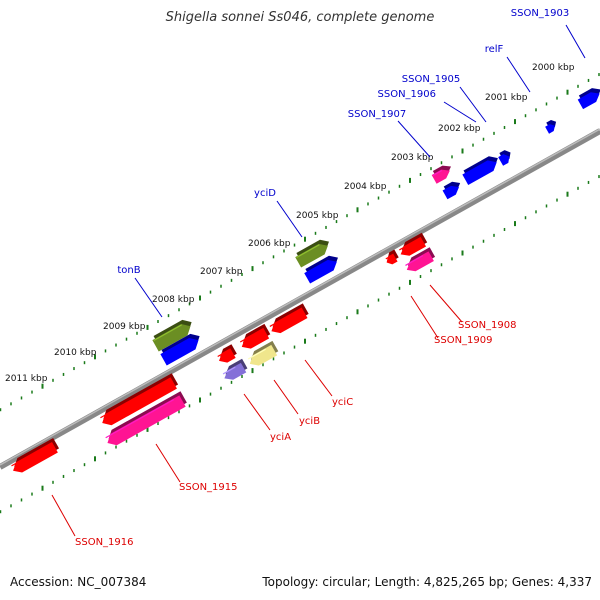  What do you see at coordinates (168, 463) in the screenshot?
I see `leader-line-SSON_1915` at bounding box center [168, 463].